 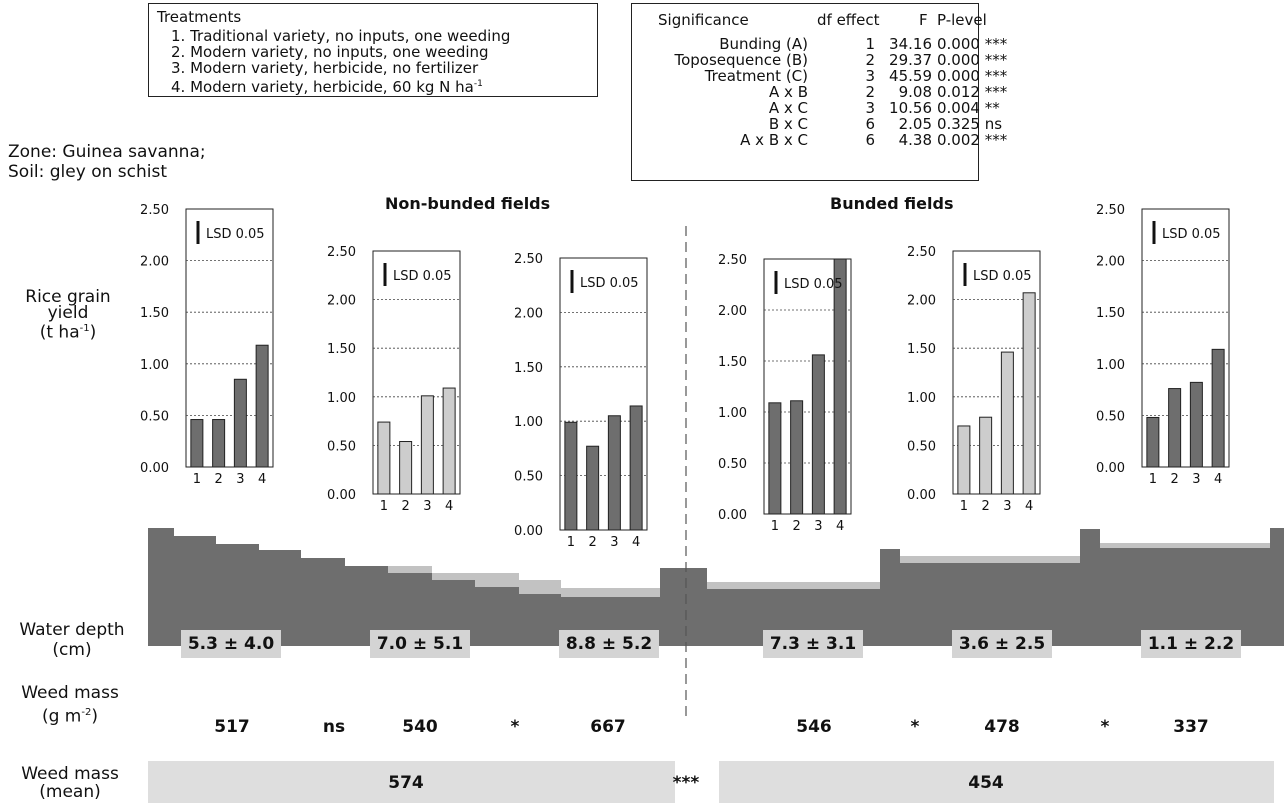 I want to click on water-depth-value: 3.6 ± 2.5, so click(x=1002, y=644).